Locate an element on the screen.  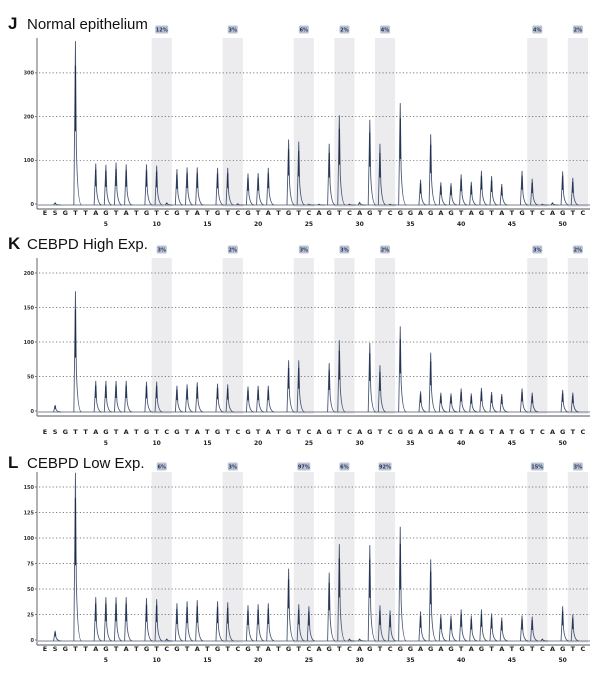
position-label: 30 is located at coordinates (359, 443).